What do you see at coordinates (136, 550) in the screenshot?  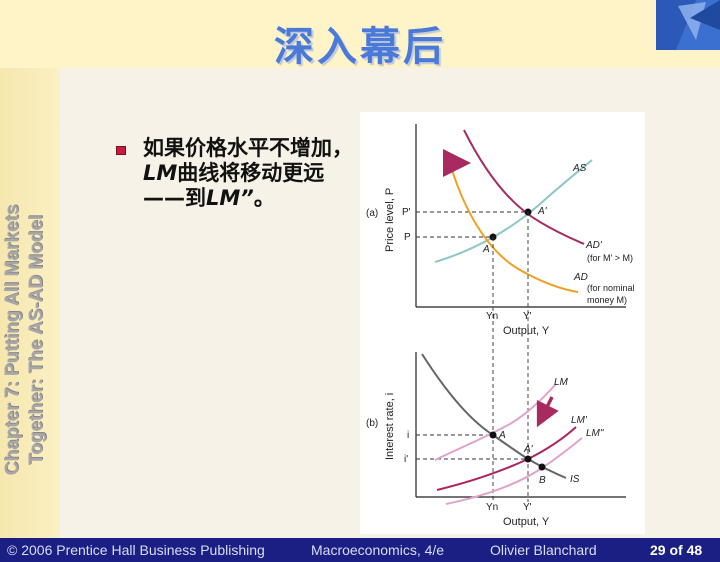 I see `footer-copyright: © 2006 Prentice Hall Business Publishing` at bounding box center [136, 550].